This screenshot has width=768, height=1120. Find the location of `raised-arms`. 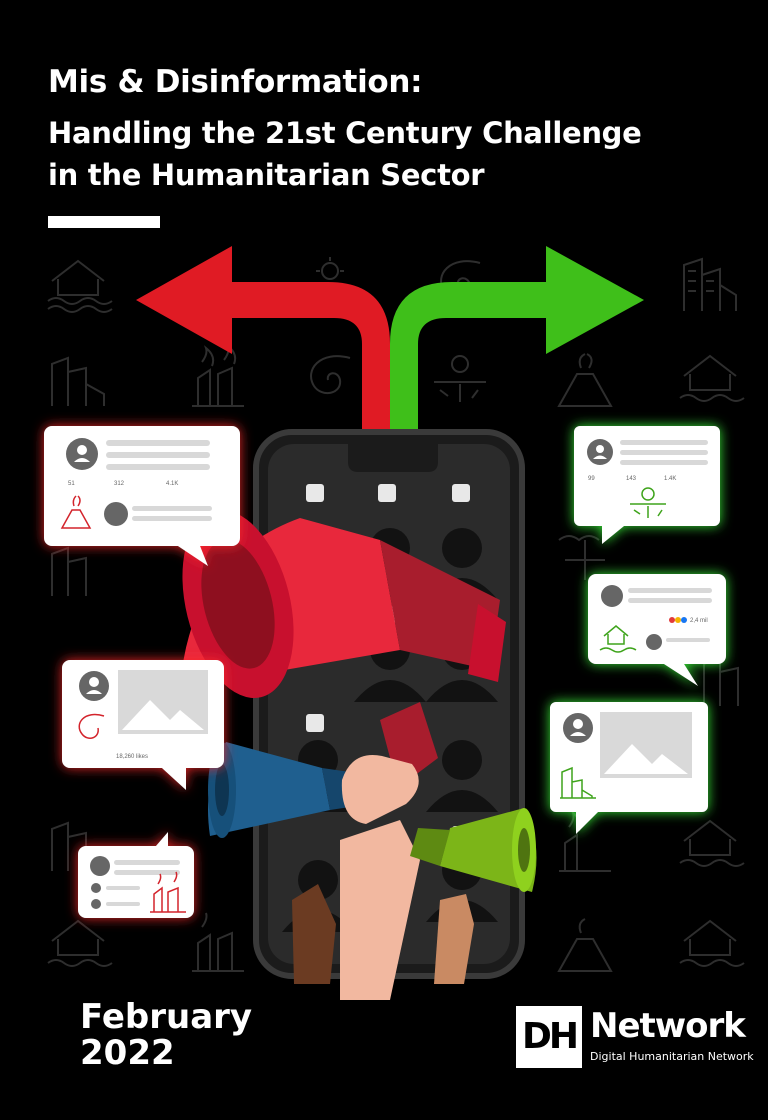

raised-arms is located at coordinates (383, 910).